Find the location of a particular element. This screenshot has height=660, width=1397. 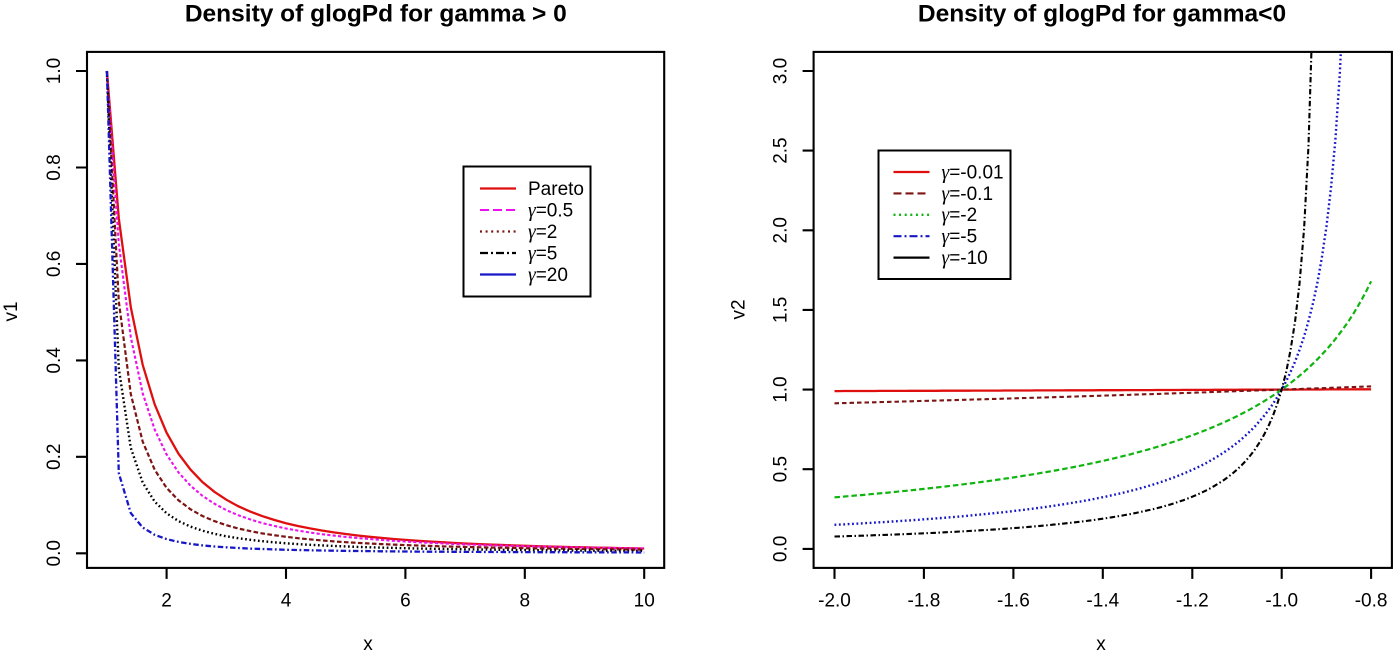

svg-text: 0.8 is located at coordinates (54, 167).